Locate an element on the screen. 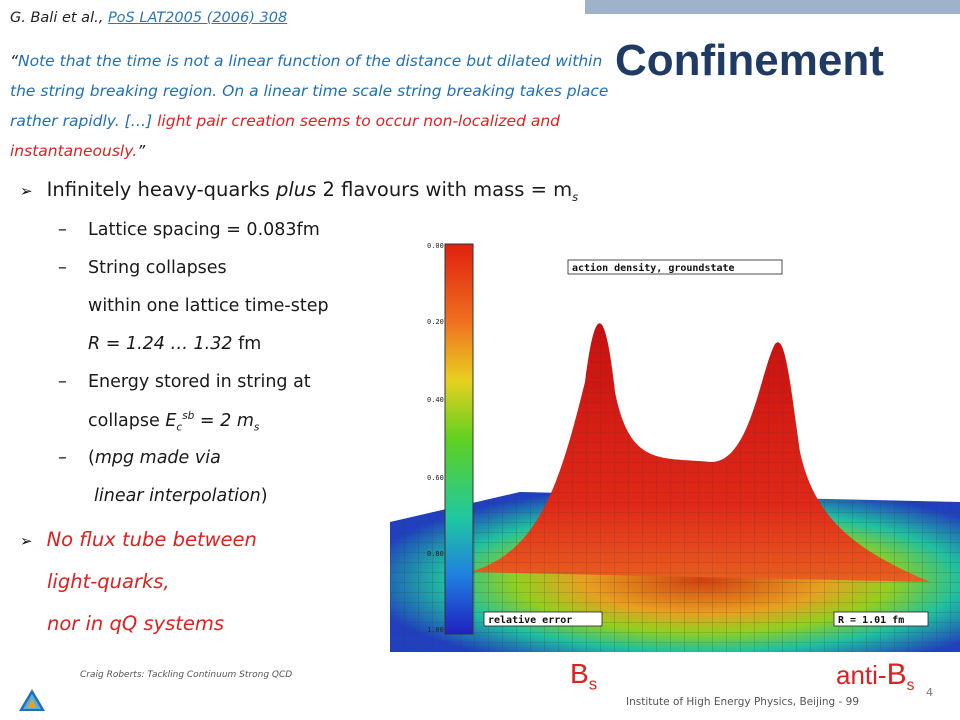  anti-prefix: anti- is located at coordinates (861, 675).